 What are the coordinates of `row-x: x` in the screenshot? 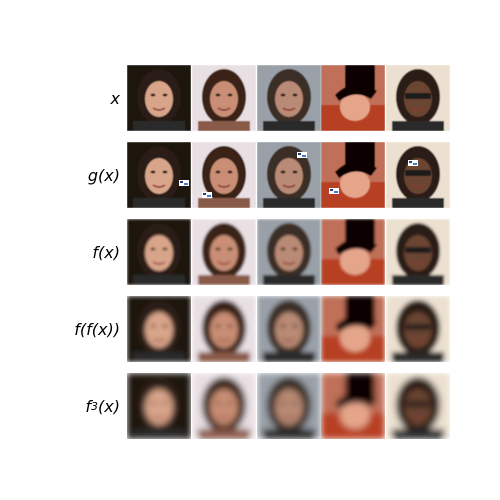 It's located at (250, 98).